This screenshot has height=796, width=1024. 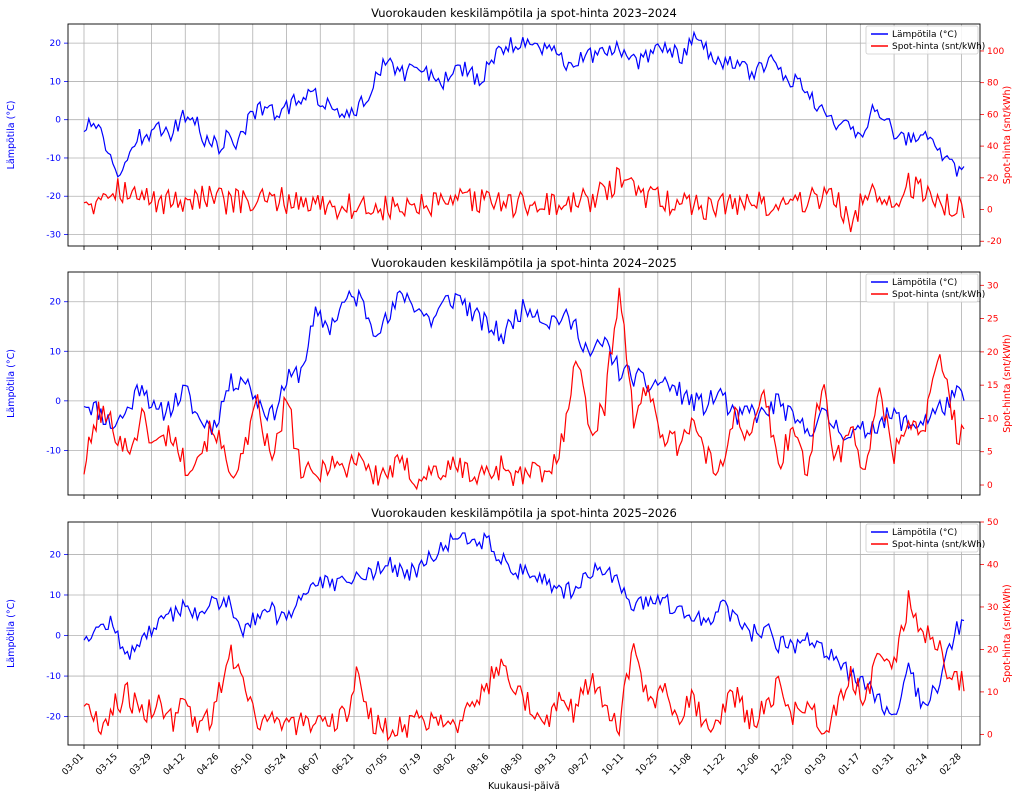 What do you see at coordinates (994, 242) in the screenshot?
I see `y-right-tick-label: -20` at bounding box center [994, 242].